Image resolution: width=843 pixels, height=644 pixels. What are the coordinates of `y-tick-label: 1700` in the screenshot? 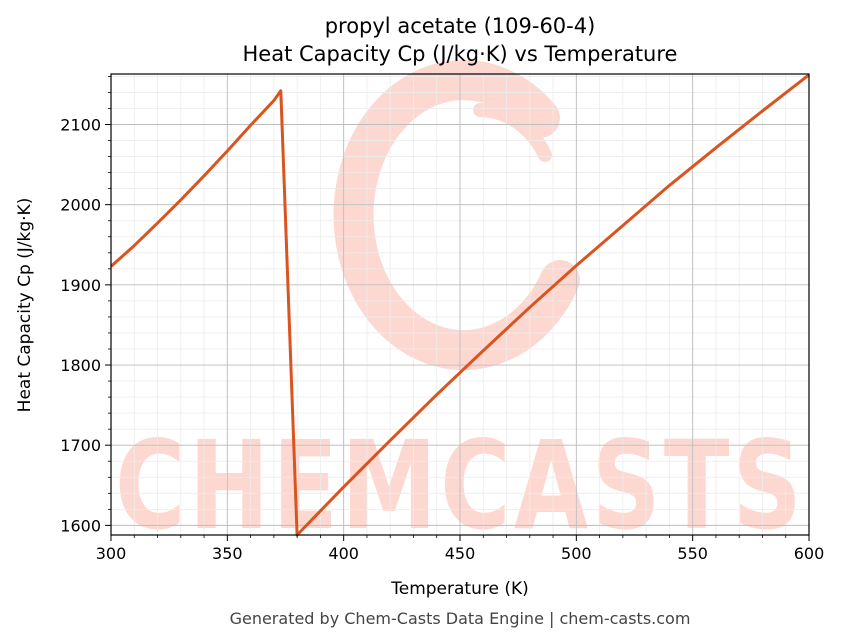 It's located at (80, 445).